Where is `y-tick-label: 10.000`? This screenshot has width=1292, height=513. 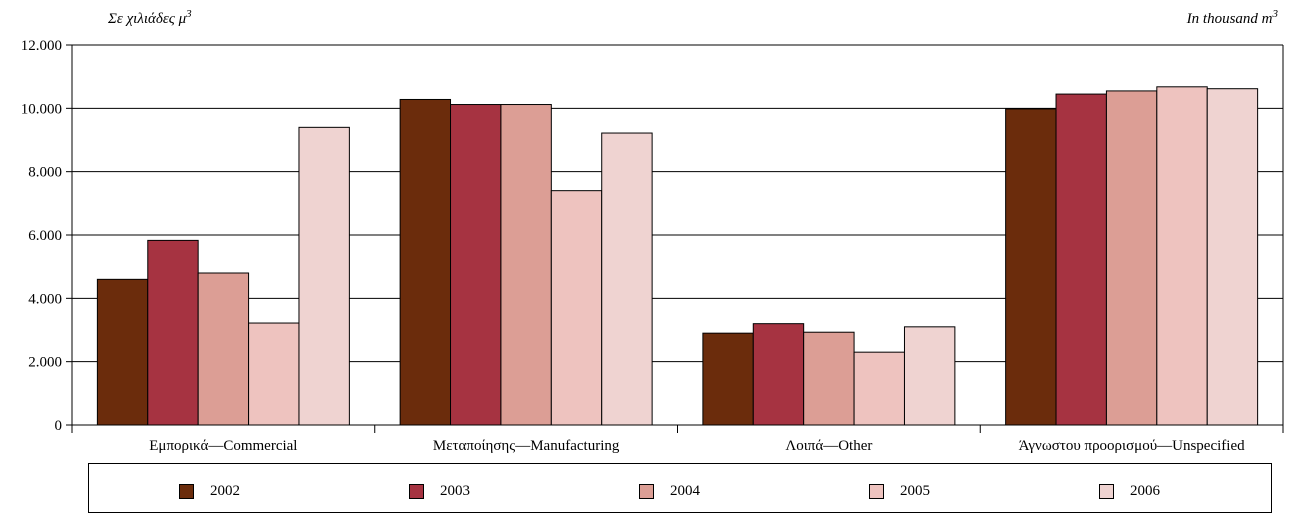
y-tick-label: 10.000 is located at coordinates (41, 109).